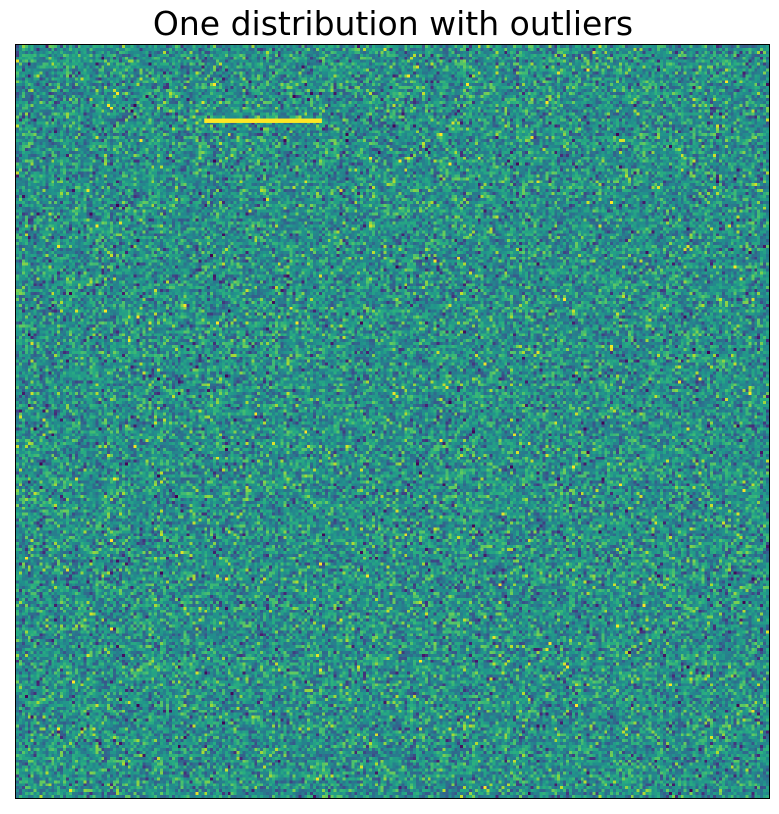 This screenshot has width=779, height=814. I want to click on outlier-layer, so click(263, 120).